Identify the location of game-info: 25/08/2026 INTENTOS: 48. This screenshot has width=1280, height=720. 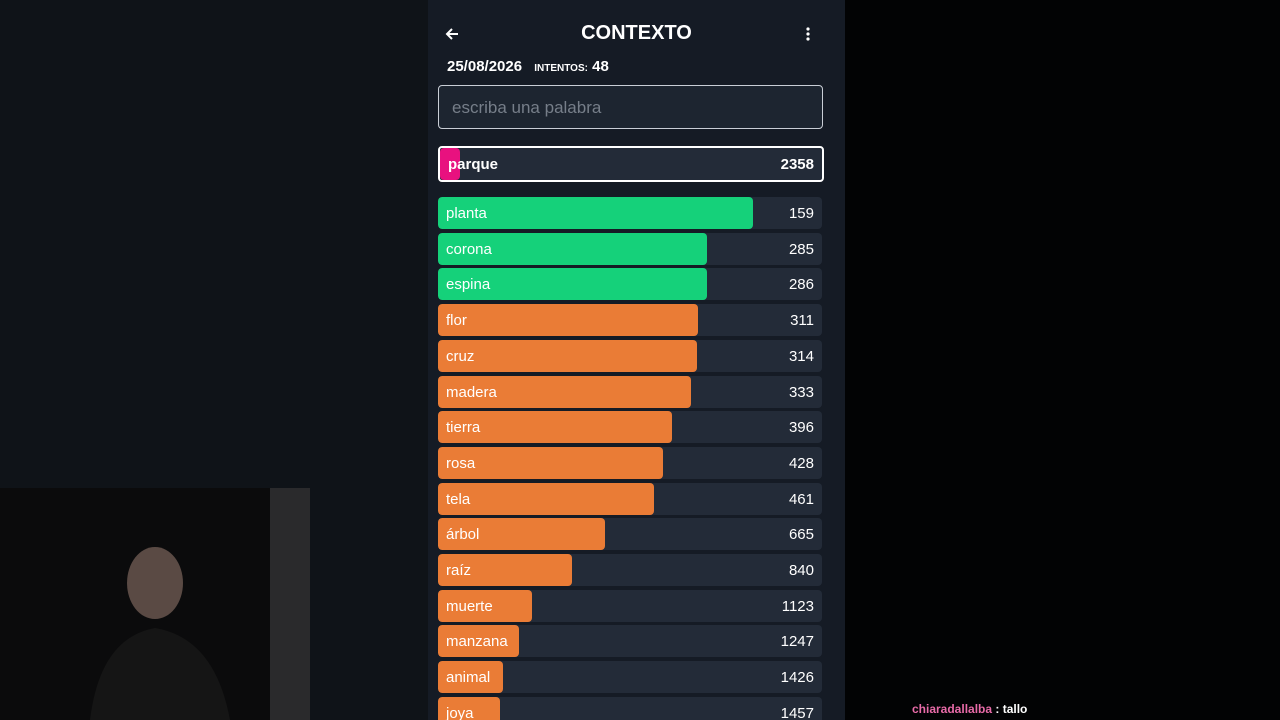
(528, 66).